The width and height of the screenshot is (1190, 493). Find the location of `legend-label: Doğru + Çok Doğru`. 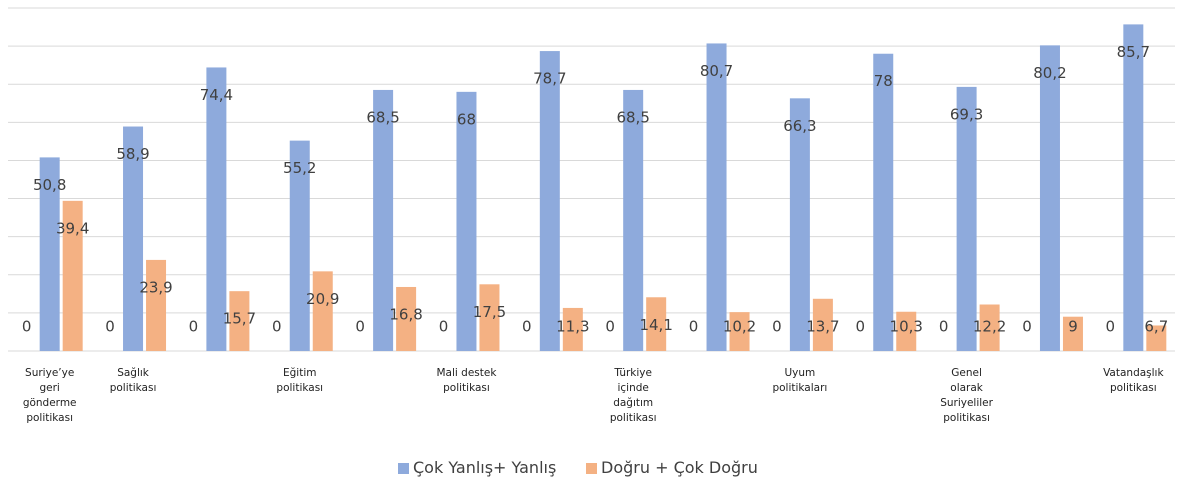

legend-label: Doğru + Çok Doğru is located at coordinates (679, 467).